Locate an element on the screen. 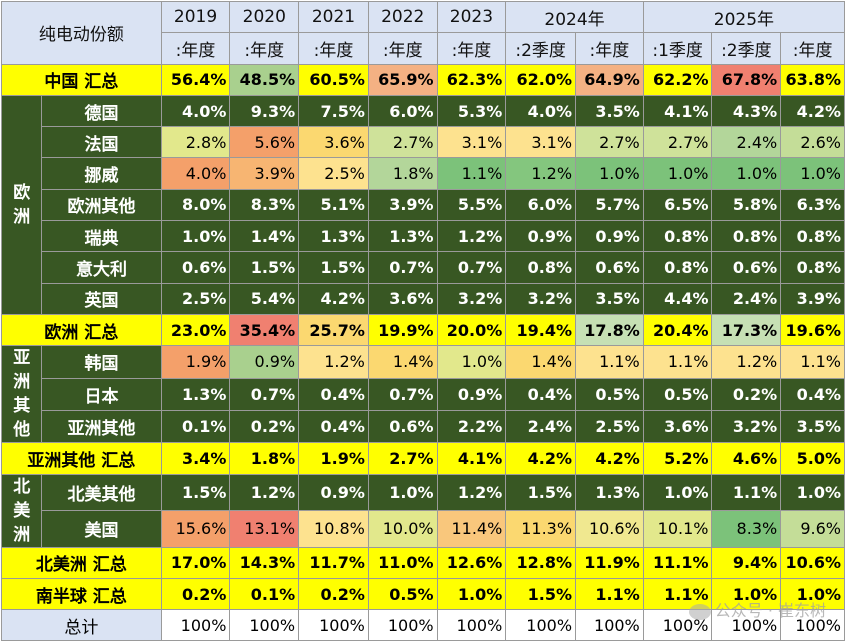 This screenshot has height=641, width=846. row-label: 亚洲其他 is located at coordinates (101, 426).